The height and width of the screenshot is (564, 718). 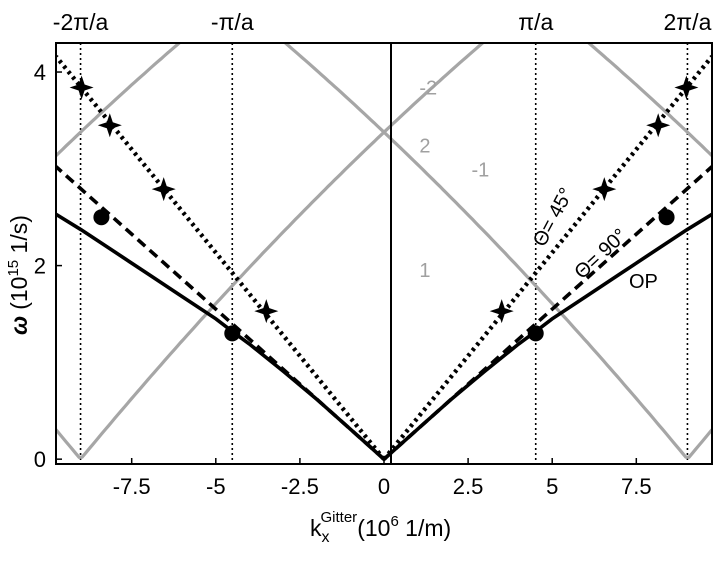 I want to click on order-label-minus-1: -1, so click(x=480, y=171).